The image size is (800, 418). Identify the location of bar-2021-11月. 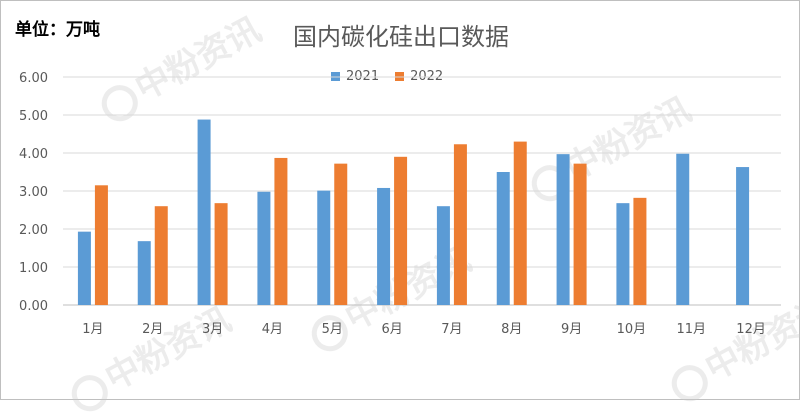
(683, 229).